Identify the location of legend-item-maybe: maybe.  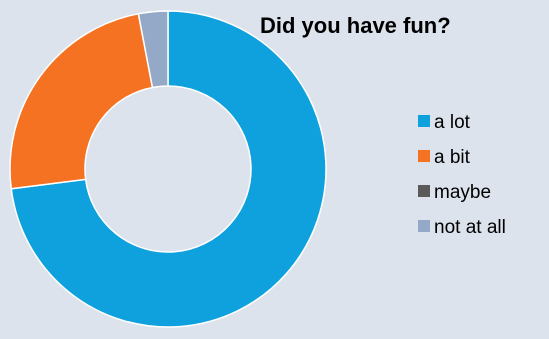
(454, 192).